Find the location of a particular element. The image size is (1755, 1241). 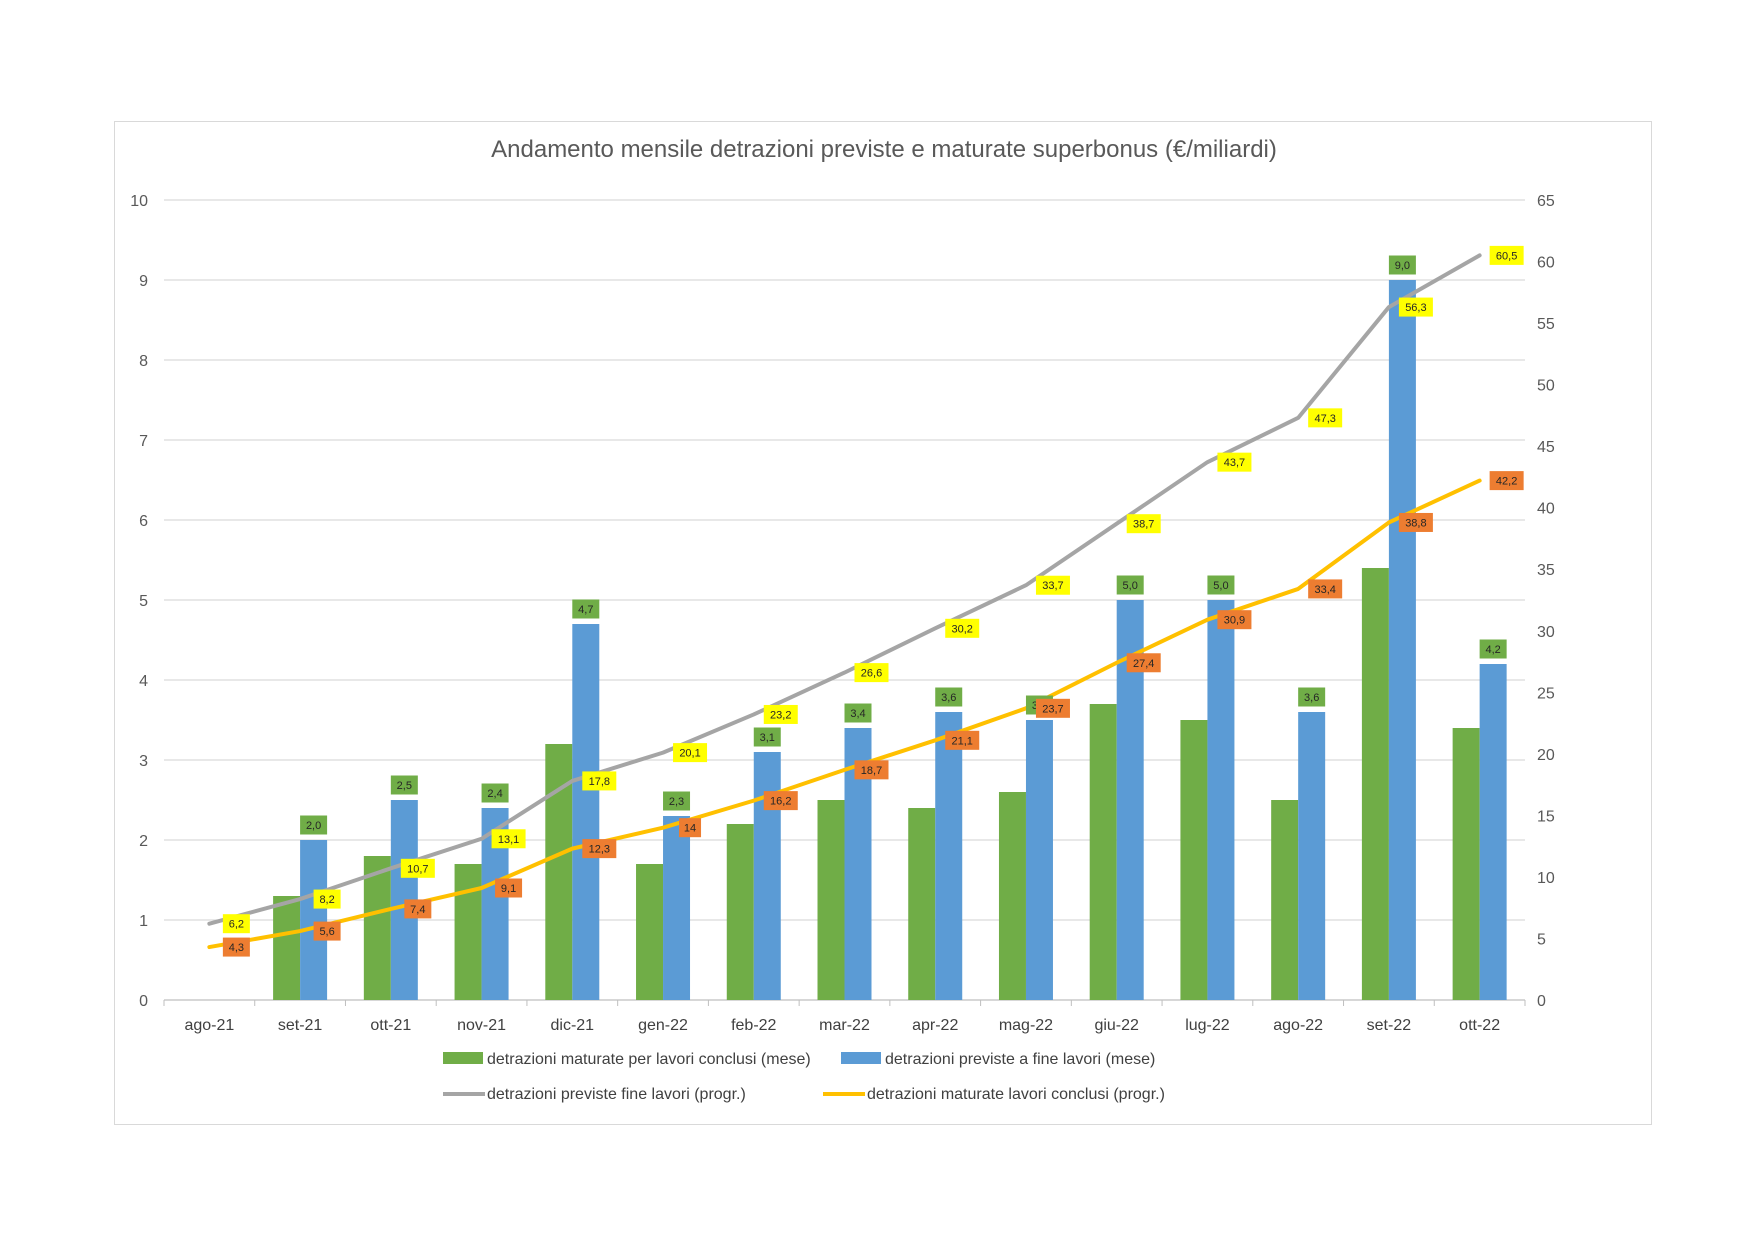

bar-data-label: 3,4 is located at coordinates (858, 713).